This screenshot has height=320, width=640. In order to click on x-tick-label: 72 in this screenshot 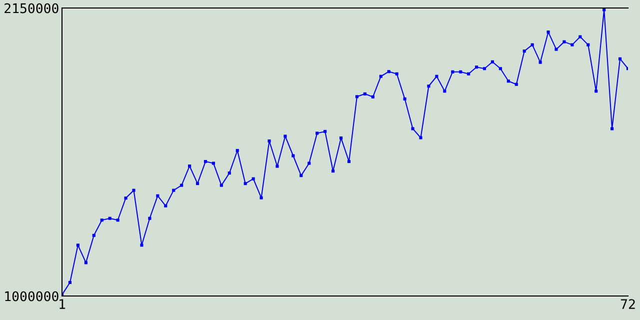, I will do `click(627, 304)`.